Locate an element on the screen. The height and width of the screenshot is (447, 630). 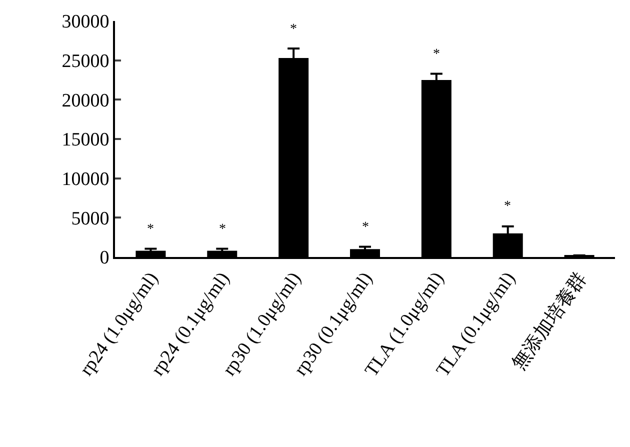
y-tick-label: 5000 is located at coordinates (90, 219).